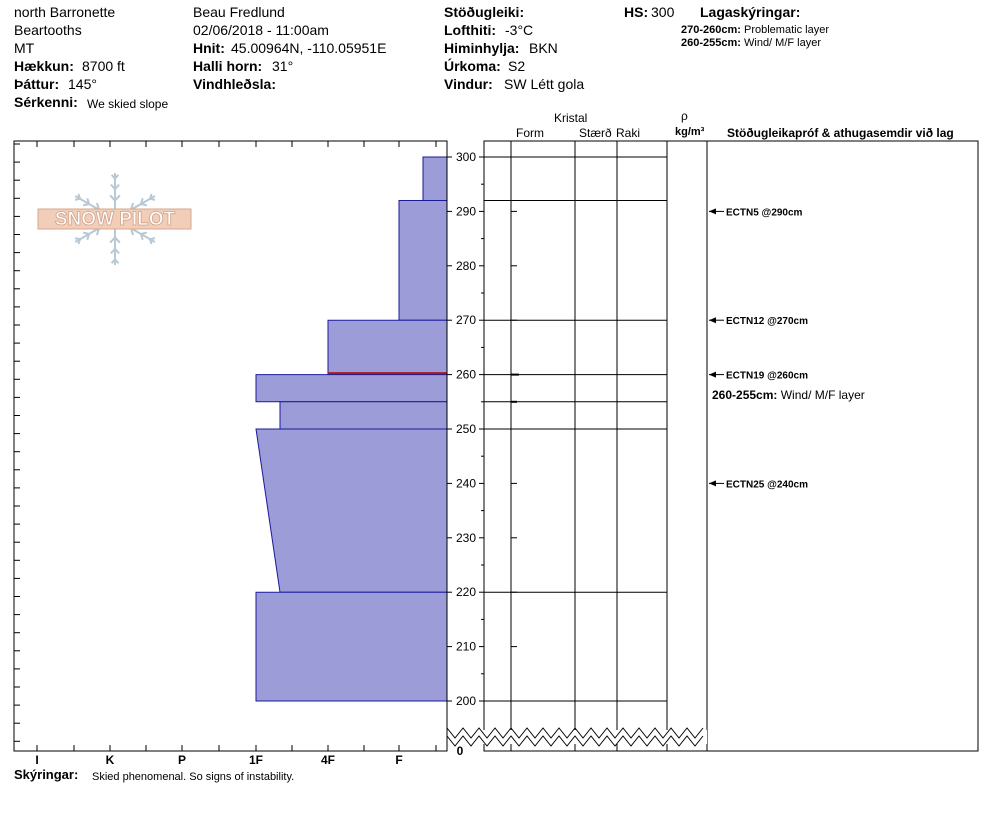 The width and height of the screenshot is (994, 840). What do you see at coordinates (663, 12) in the screenshot?
I see `hs-value: 300` at bounding box center [663, 12].